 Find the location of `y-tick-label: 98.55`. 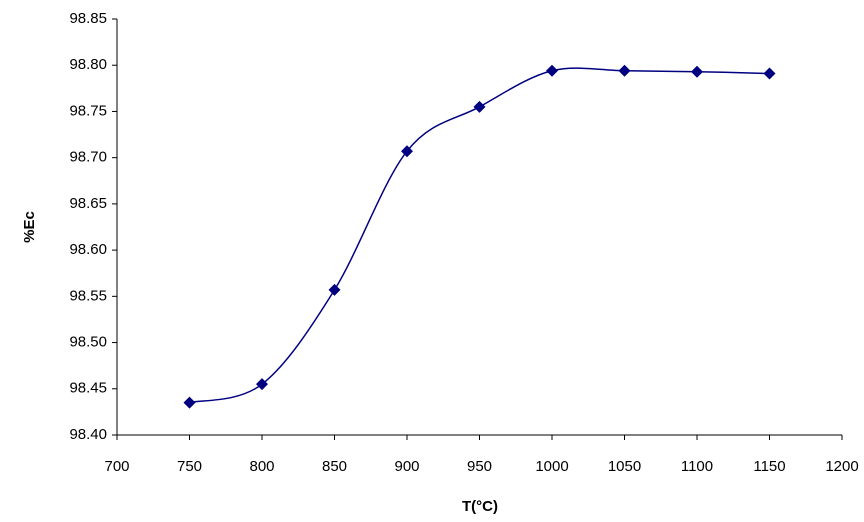

y-tick-label: 98.55 is located at coordinates (88, 295).